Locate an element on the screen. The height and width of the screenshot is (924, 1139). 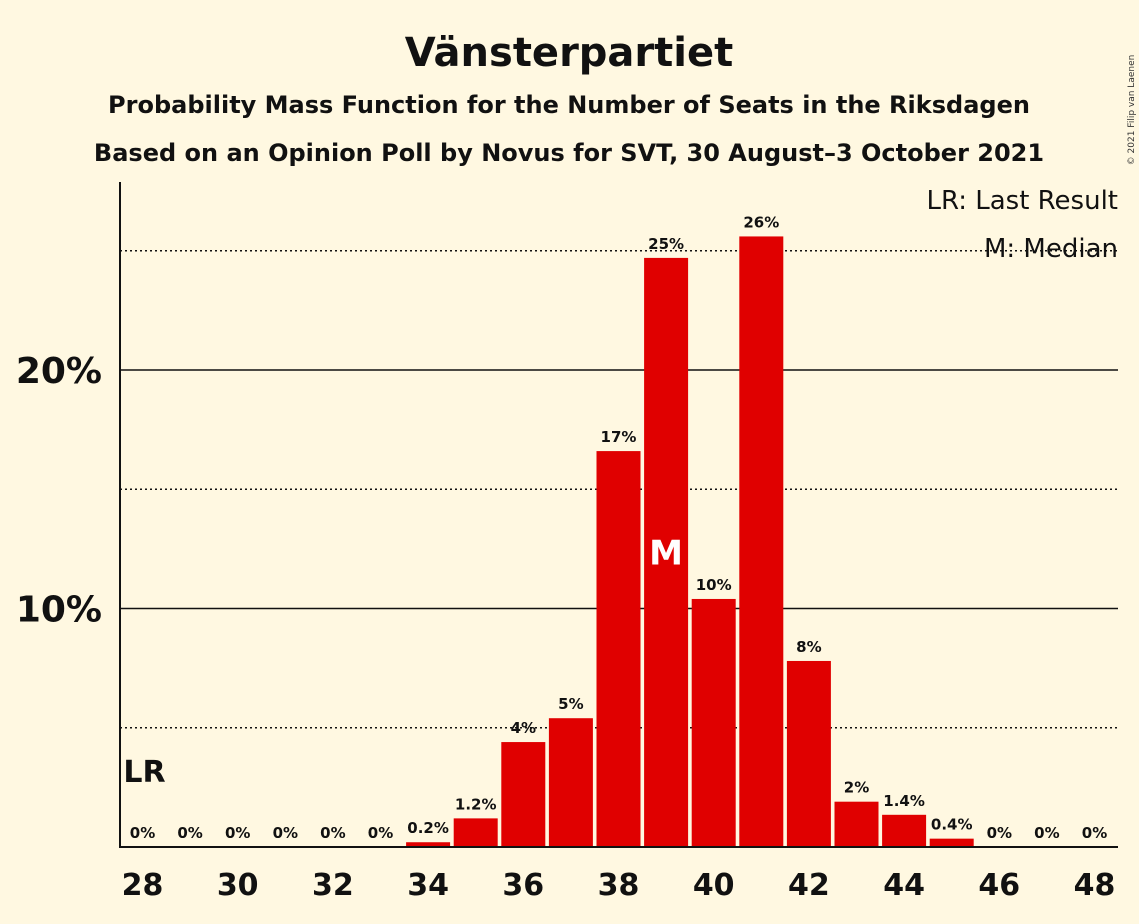
y-tick-label: 20% is located at coordinates (59, 371).